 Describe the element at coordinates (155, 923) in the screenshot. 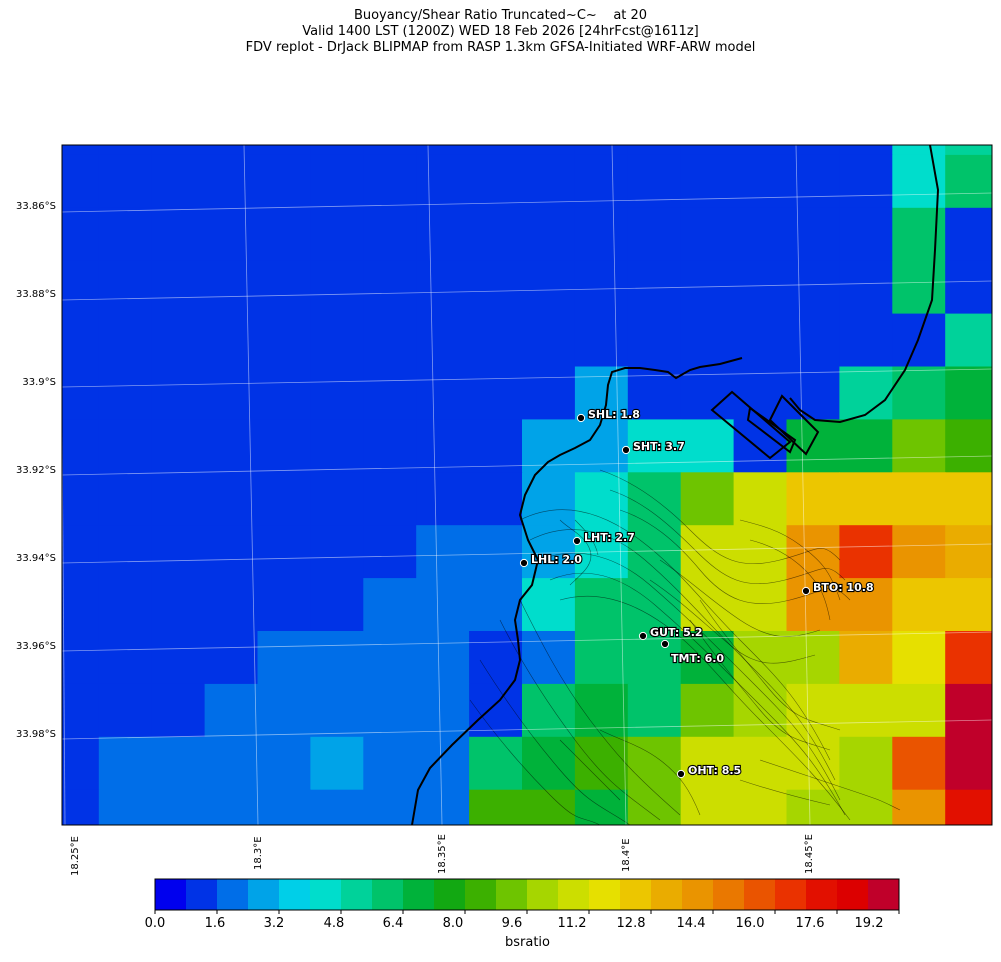

I see `colorbar-tick-label: 0.0` at that location.